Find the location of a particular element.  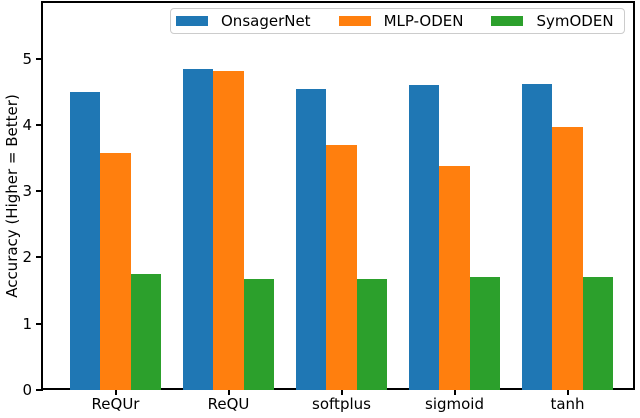

bar-SymODEN-ReQUr is located at coordinates (145, 332).